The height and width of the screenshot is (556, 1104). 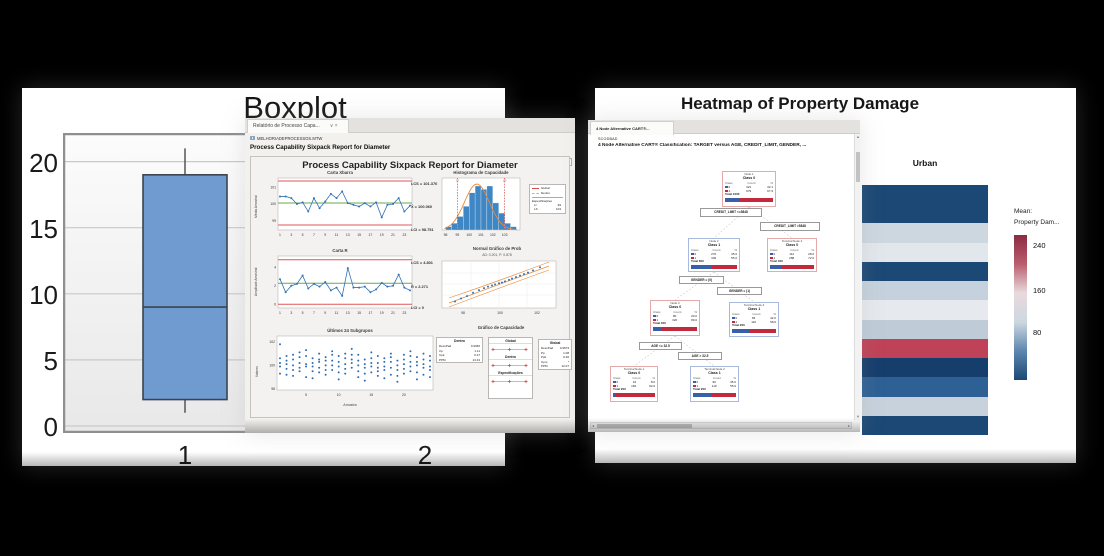 What do you see at coordinates (675, 316) in the screenshot?
I see `node-class-row-0: 0 80 20.0` at bounding box center [675, 316].